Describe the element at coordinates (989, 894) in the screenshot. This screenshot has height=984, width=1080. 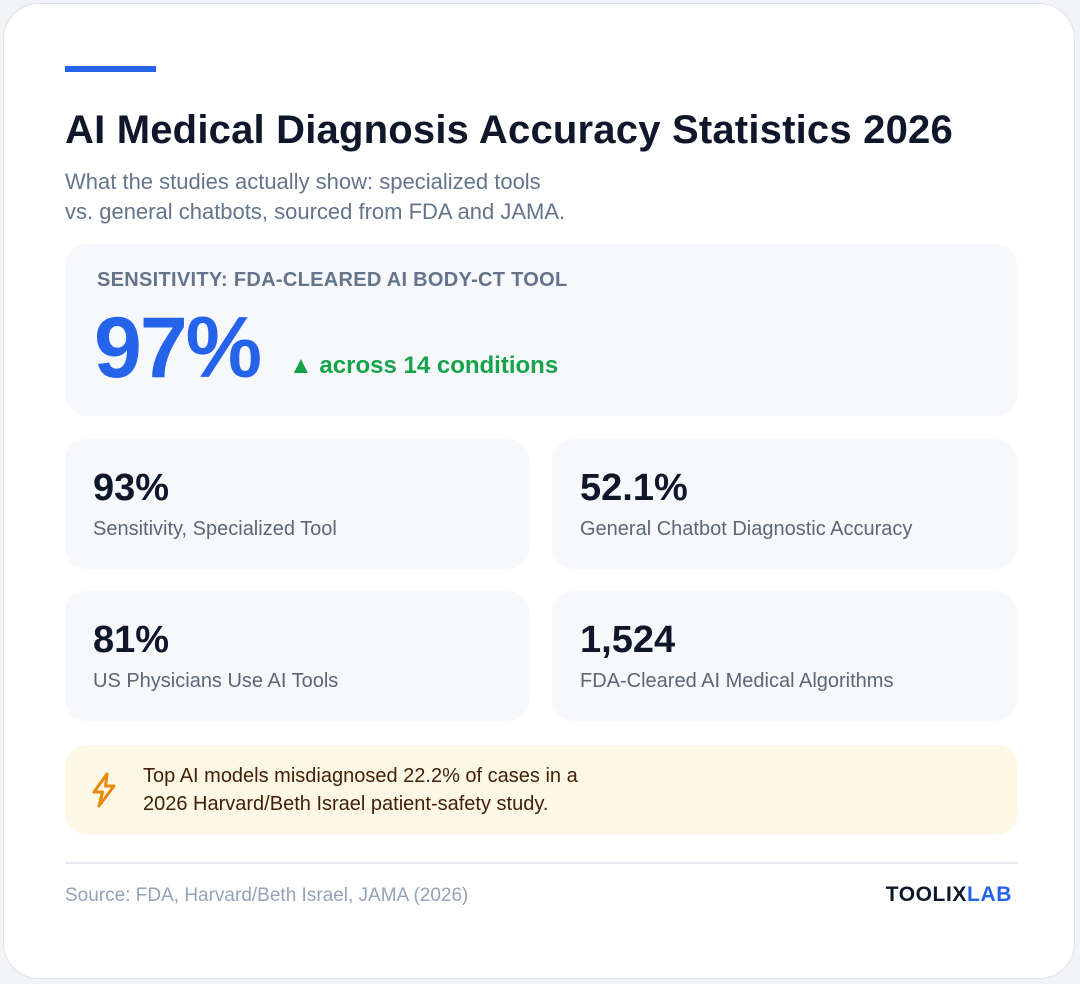
I see `brand-logo-part-2: LAB` at that location.